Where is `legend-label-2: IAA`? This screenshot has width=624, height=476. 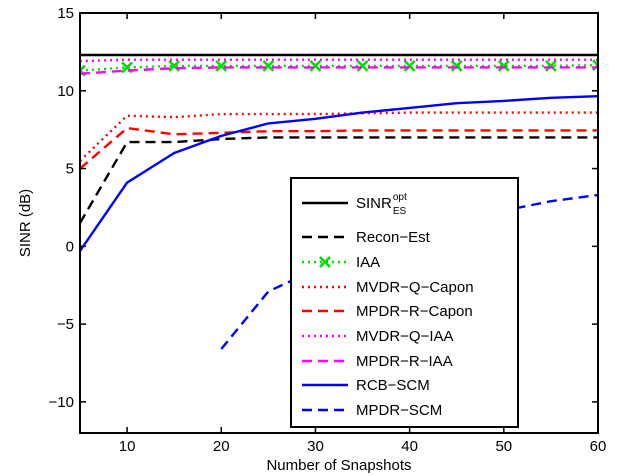
legend-label-2: IAA is located at coordinates (368, 262).